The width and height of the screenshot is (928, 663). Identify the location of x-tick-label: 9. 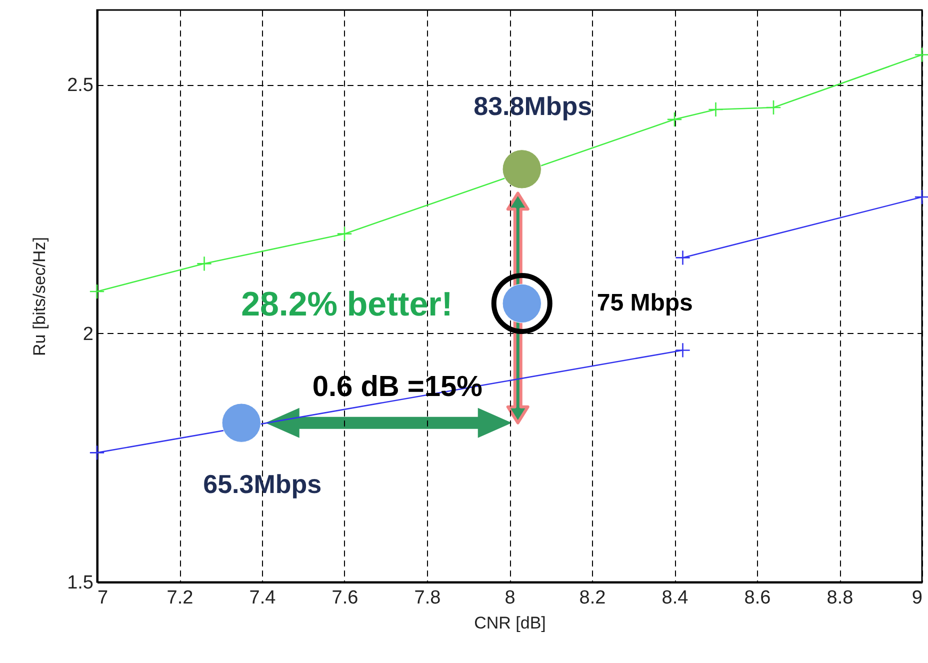
(917, 598).